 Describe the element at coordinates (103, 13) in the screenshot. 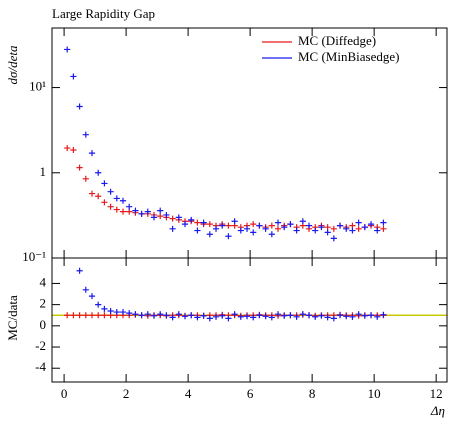

I see `chart-title: Large Rapidity Gap` at that location.